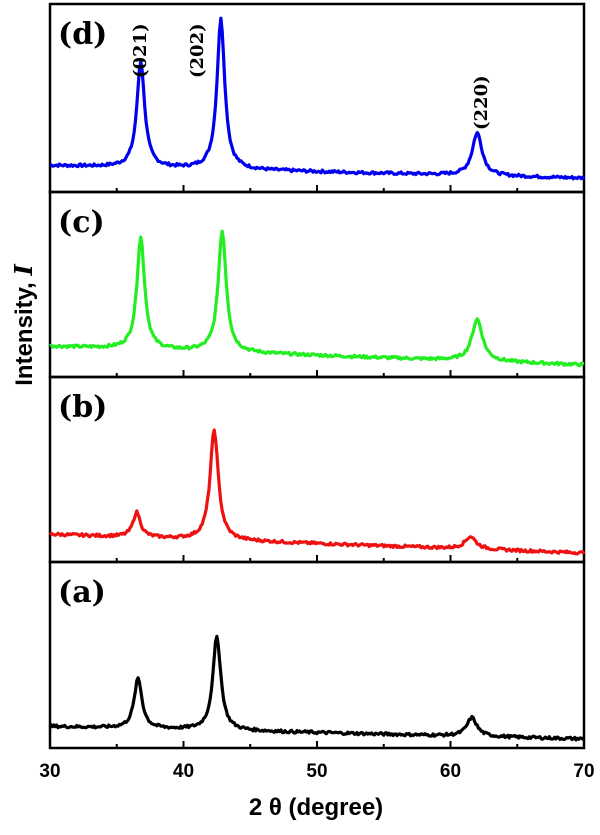 The height and width of the screenshot is (835, 600). Describe the element at coordinates (583, 771) in the screenshot. I see `x-tick-label: 70` at that location.